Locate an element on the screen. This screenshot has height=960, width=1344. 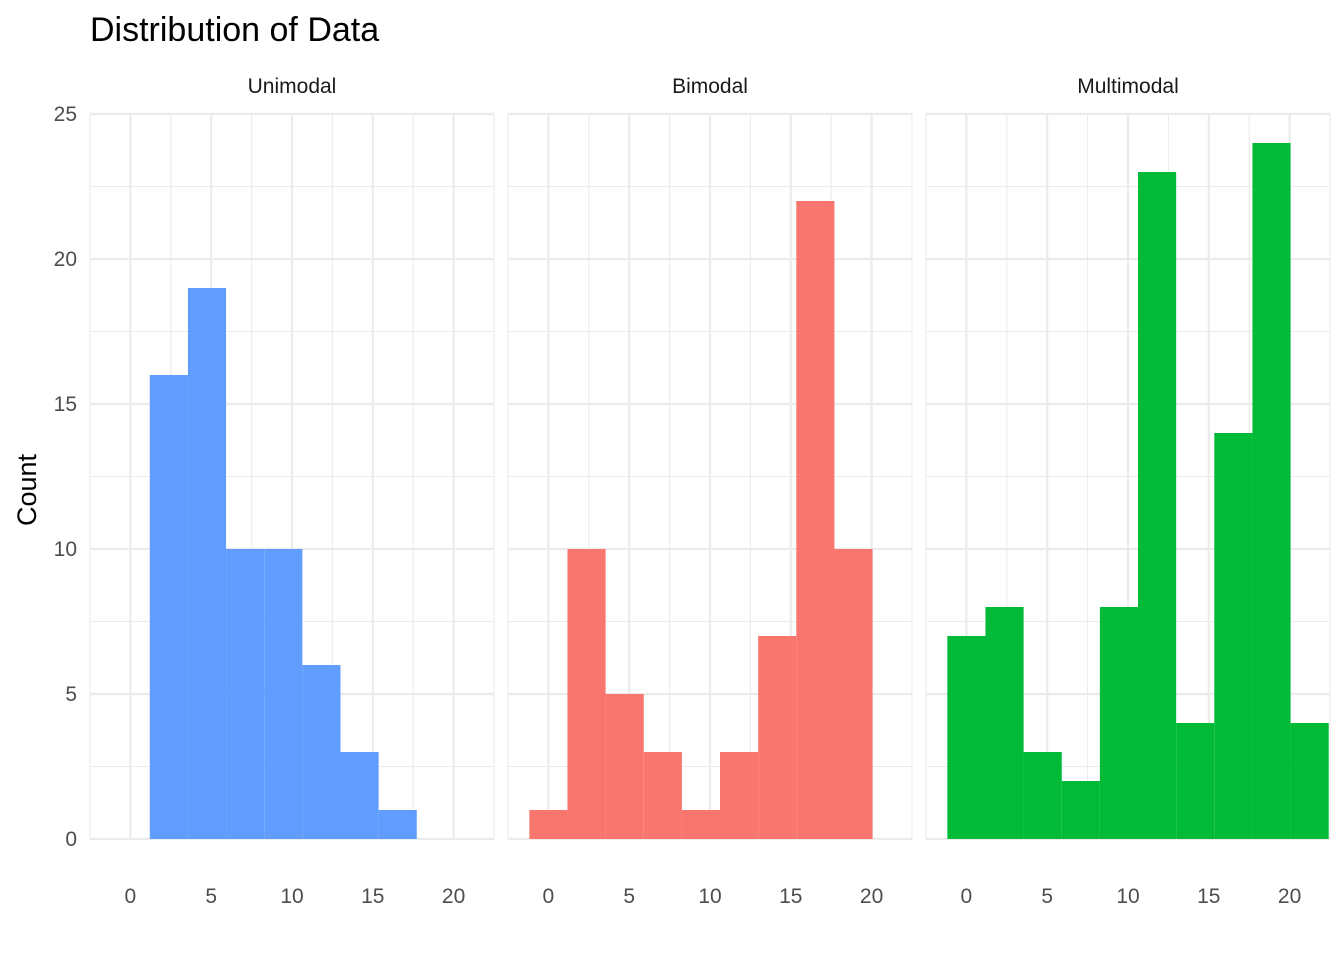
y-tick-label: 25 is located at coordinates (65, 114).